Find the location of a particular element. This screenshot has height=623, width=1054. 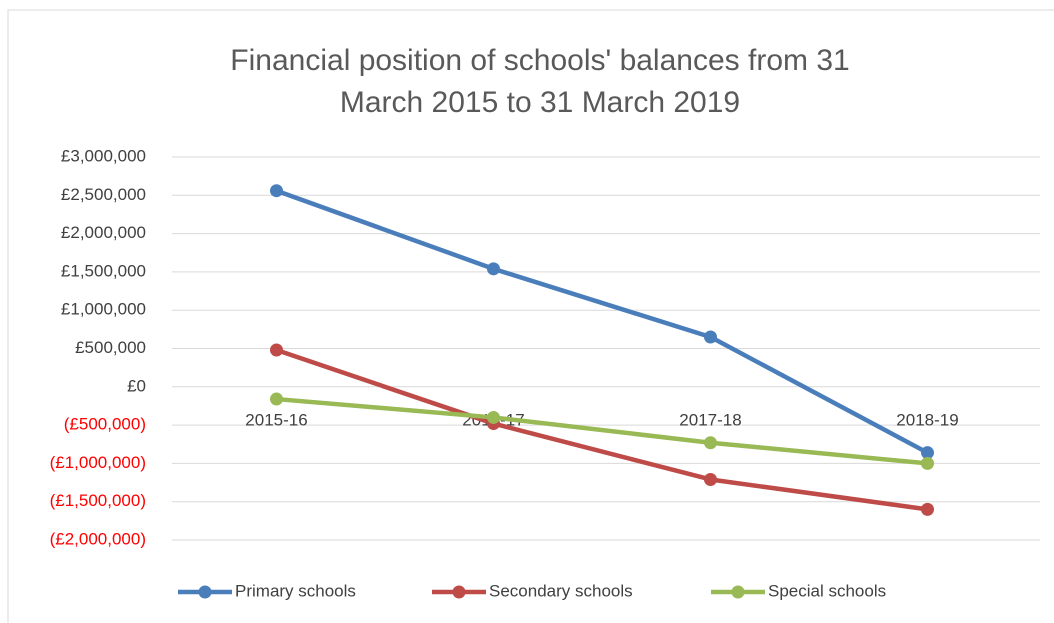

y-tick-label: £2,500,000 is located at coordinates (103, 194).